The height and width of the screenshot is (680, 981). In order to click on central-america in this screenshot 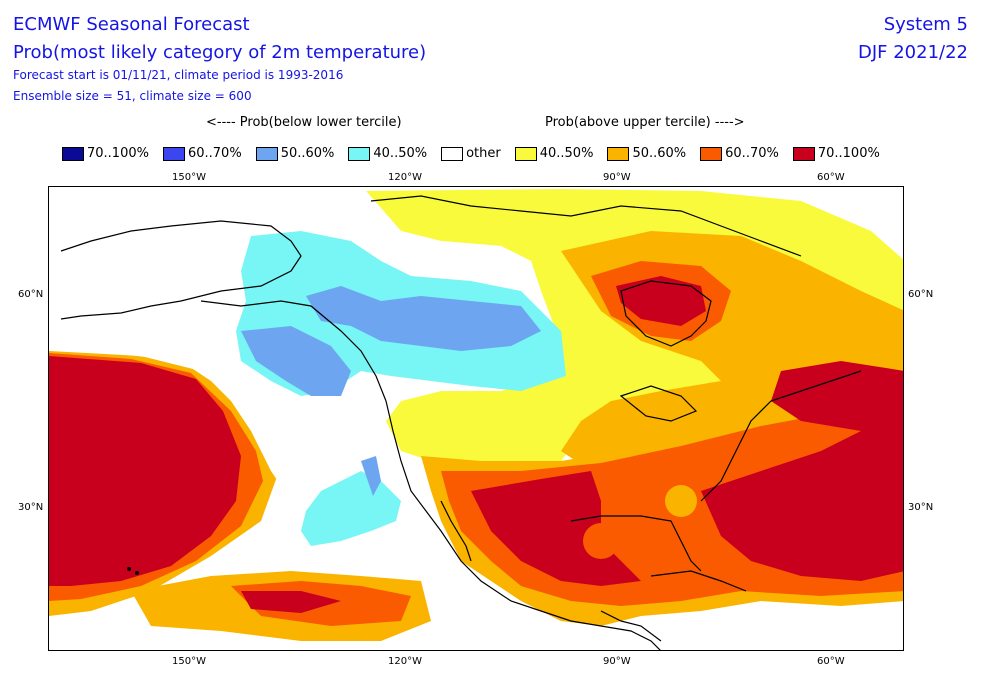, I will do `click(631, 626)`.